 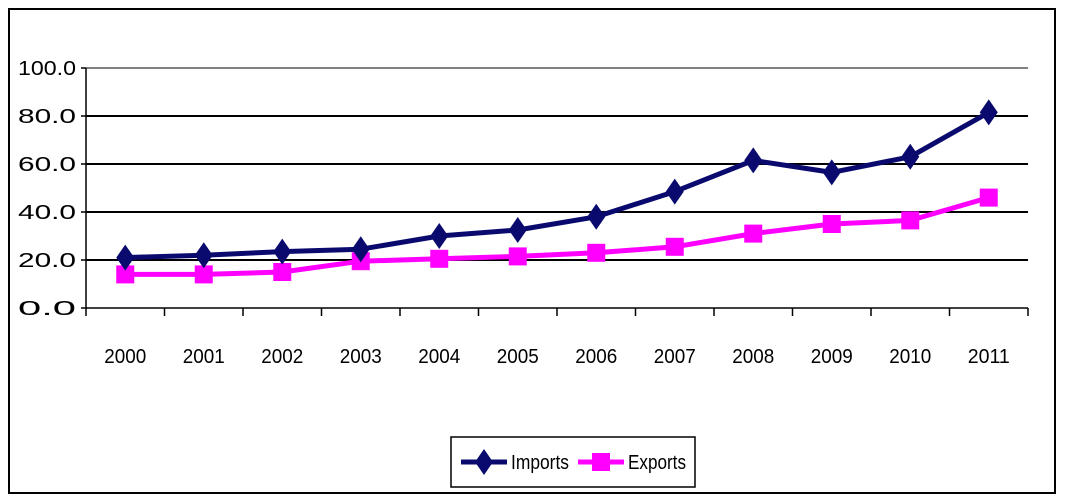 I want to click on legend-label: Exports, so click(x=657, y=463).